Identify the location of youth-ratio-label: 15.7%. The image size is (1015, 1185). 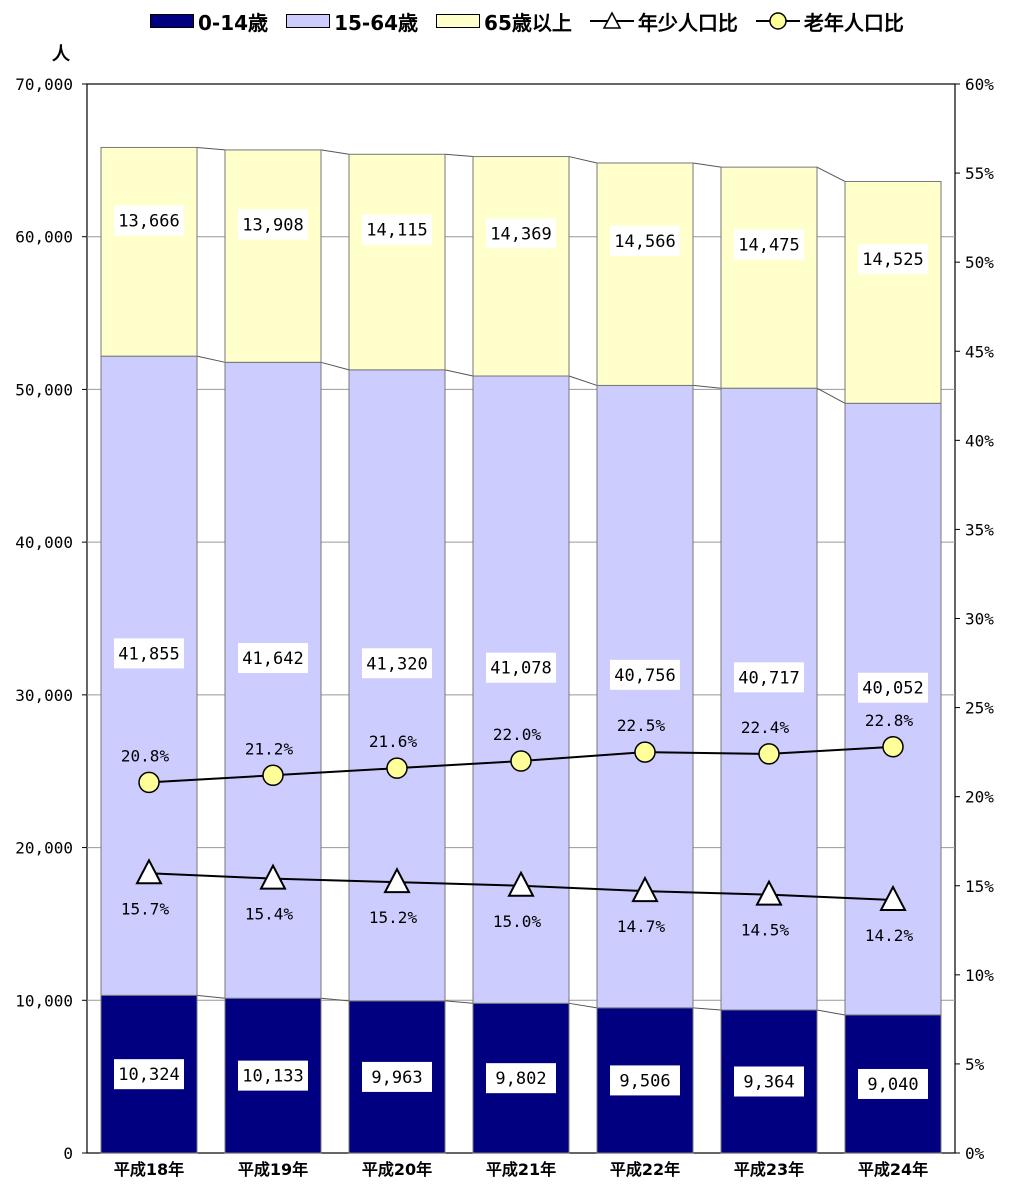
(145, 908).